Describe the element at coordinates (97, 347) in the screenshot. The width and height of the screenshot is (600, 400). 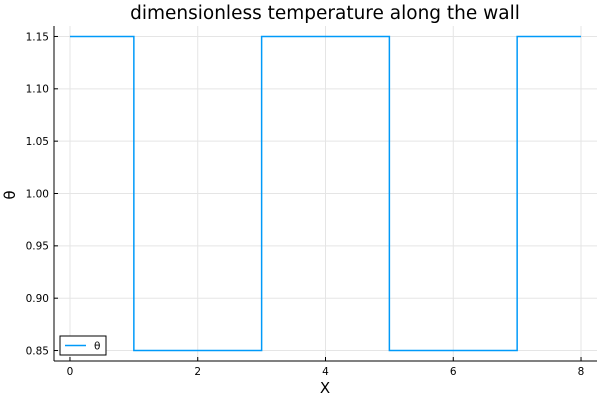
I see `legend-label: θ` at that location.